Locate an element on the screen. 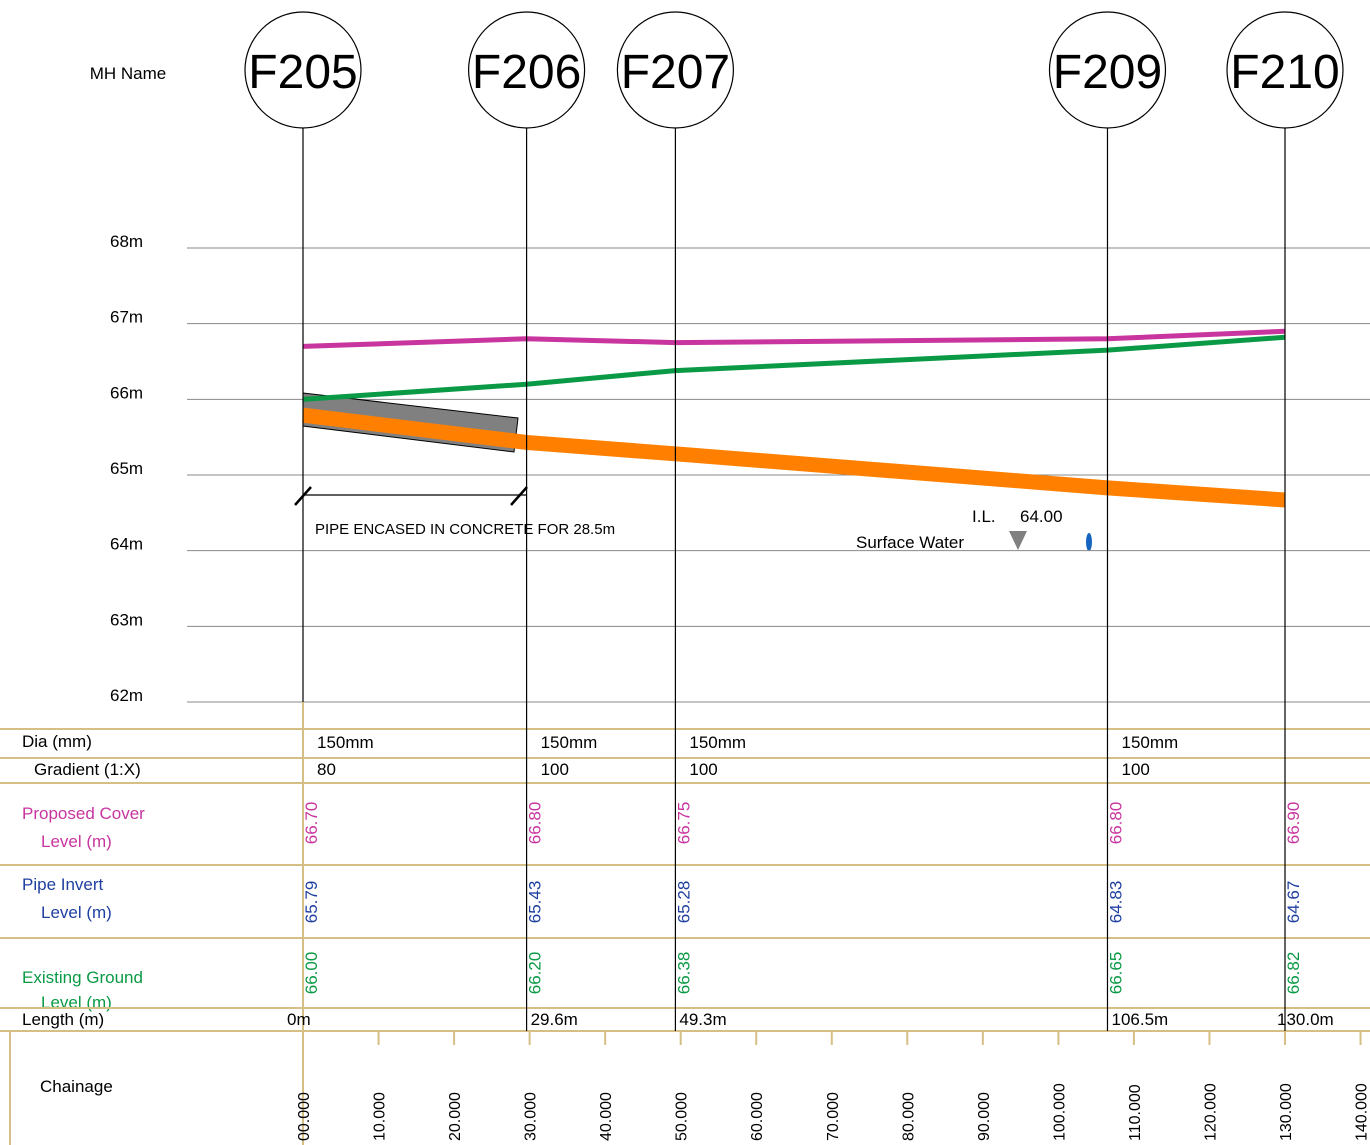 The height and width of the screenshot is (1145, 1370). chainage-label: 90.000 is located at coordinates (984, 1116).